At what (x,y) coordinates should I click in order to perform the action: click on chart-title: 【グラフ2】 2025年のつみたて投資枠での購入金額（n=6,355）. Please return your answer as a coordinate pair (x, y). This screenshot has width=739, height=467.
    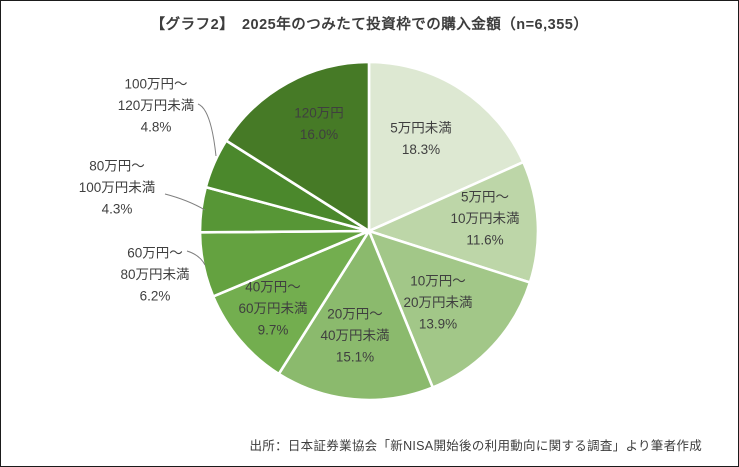
    Looking at the image, I should click on (369, 25).